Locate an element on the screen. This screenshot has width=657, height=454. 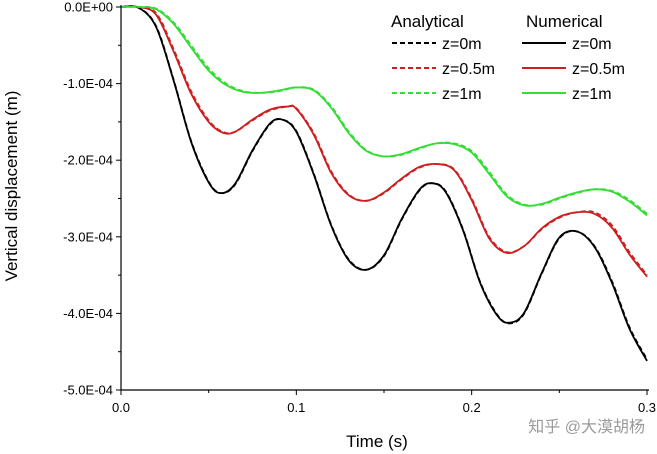
legend-header-numerical: Numerical is located at coordinates (564, 21).